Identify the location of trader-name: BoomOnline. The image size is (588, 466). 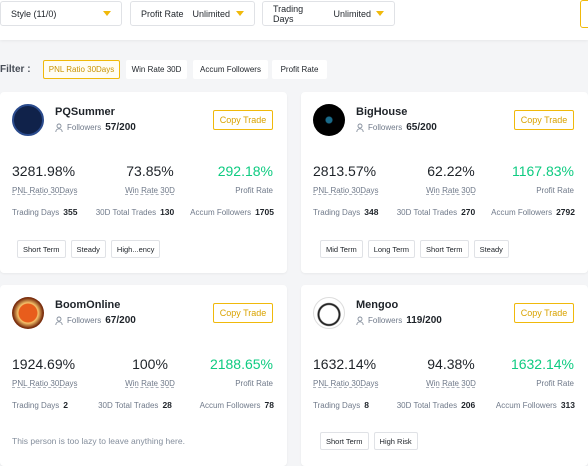
(88, 305).